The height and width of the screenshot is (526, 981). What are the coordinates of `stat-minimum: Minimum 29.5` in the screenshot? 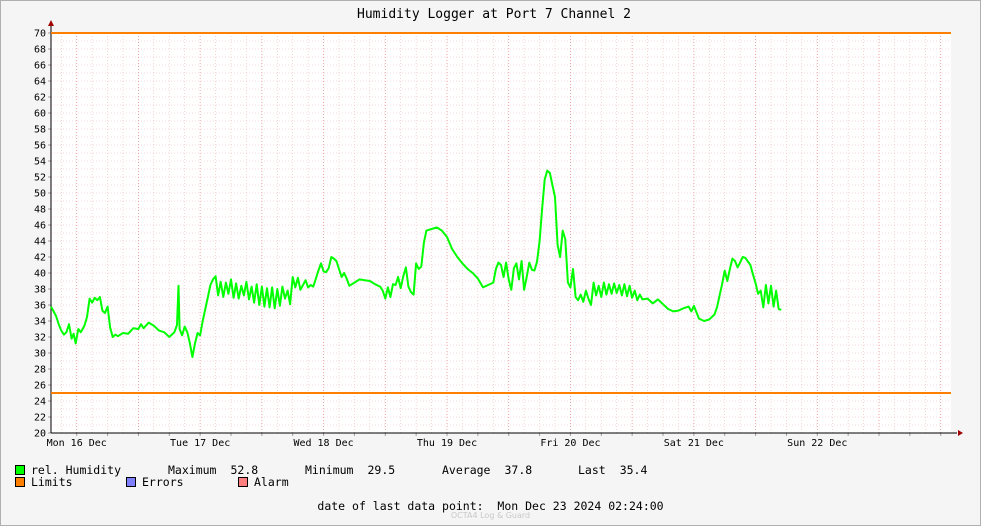 It's located at (373, 470).